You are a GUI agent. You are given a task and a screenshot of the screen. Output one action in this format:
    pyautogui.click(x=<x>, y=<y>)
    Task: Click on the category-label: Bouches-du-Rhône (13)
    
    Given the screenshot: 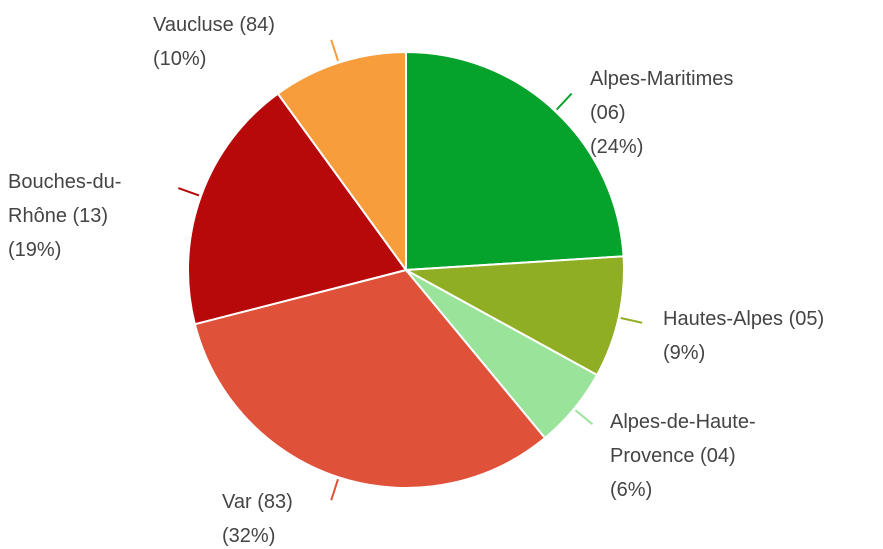 What is the action you would take?
    pyautogui.click(x=65, y=199)
    